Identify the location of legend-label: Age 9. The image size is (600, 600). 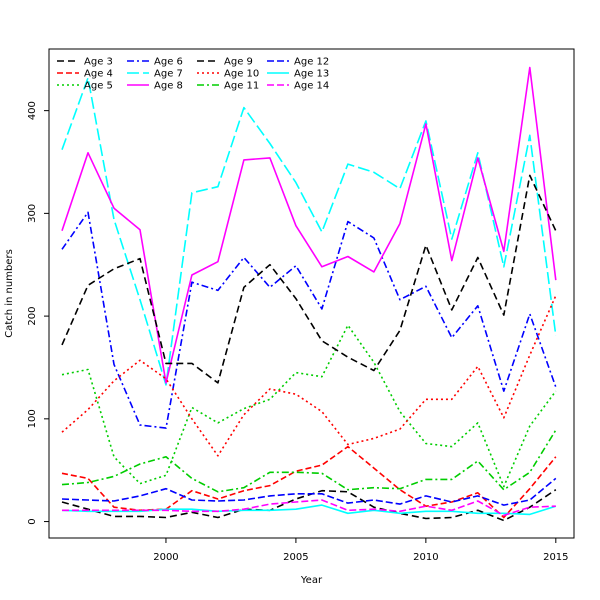
(238, 62).